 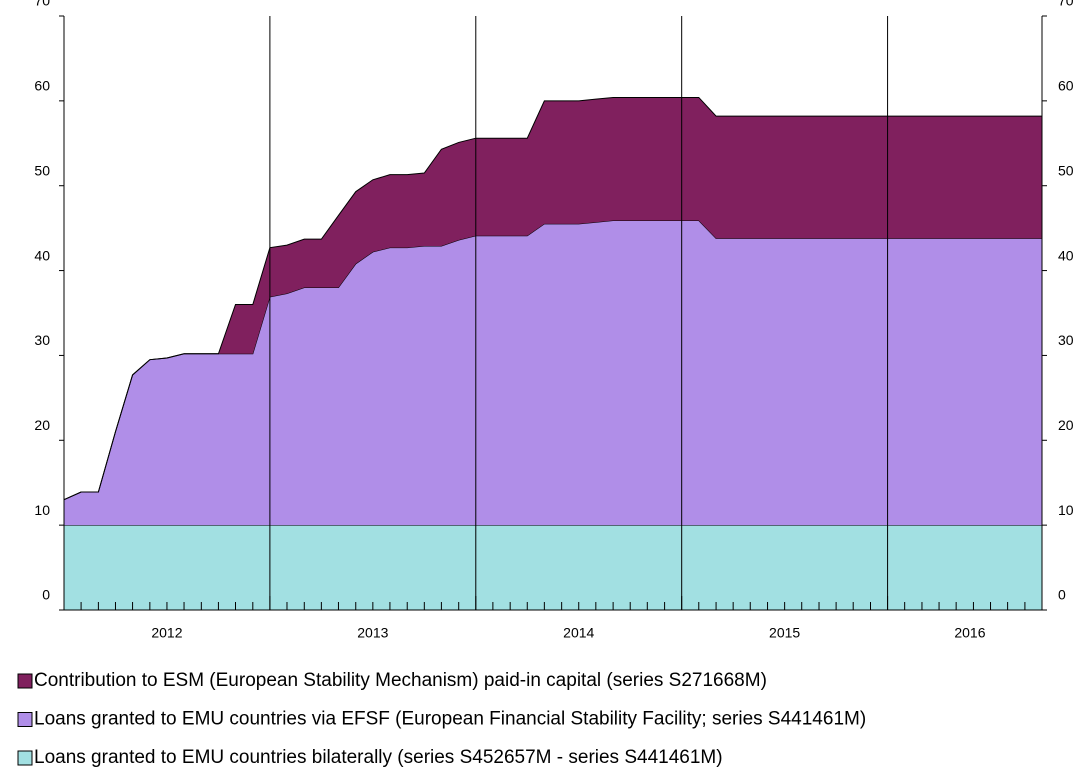 What do you see at coordinates (1066, 340) in the screenshot?
I see `y2-tick-label: 30` at bounding box center [1066, 340].